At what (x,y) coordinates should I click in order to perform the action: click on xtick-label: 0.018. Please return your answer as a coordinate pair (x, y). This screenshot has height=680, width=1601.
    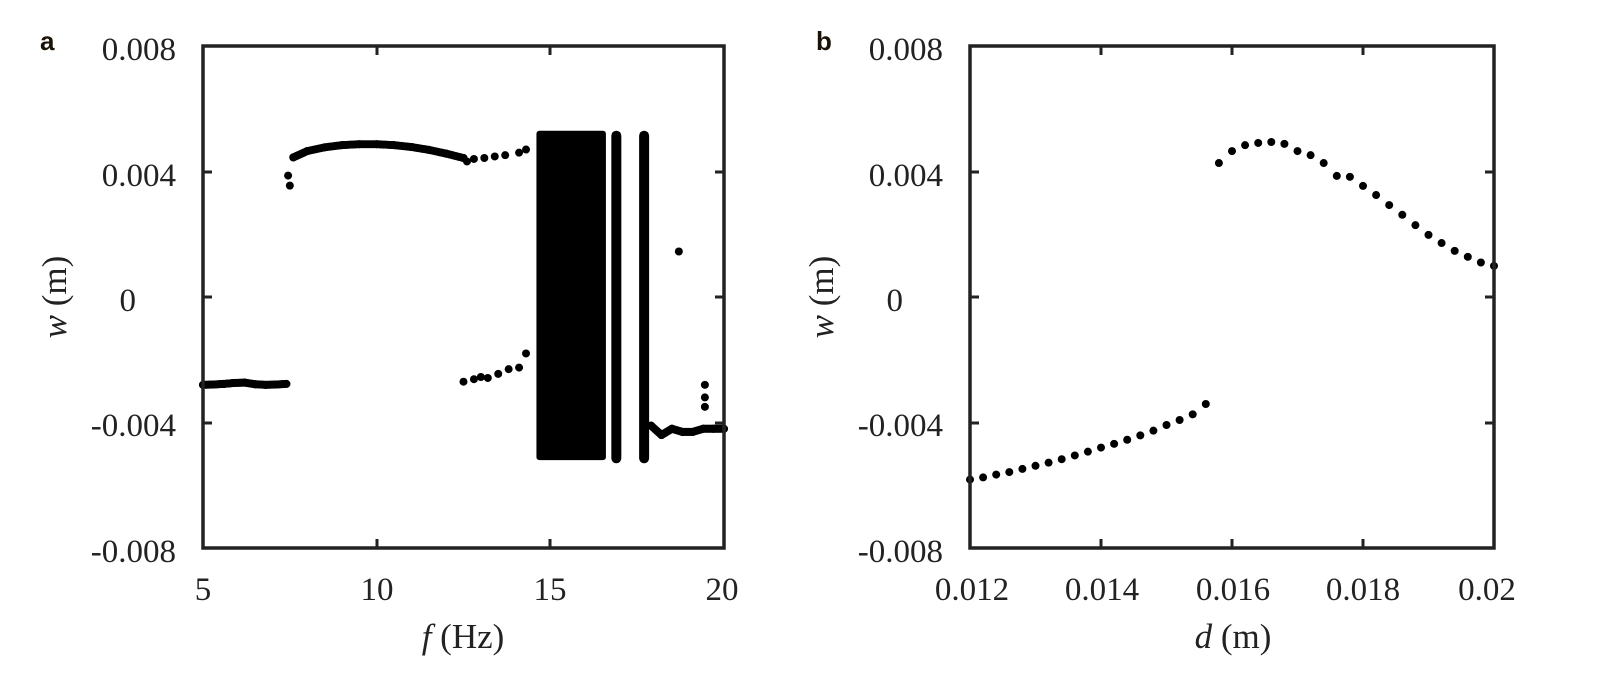
    Looking at the image, I should click on (1363, 590).